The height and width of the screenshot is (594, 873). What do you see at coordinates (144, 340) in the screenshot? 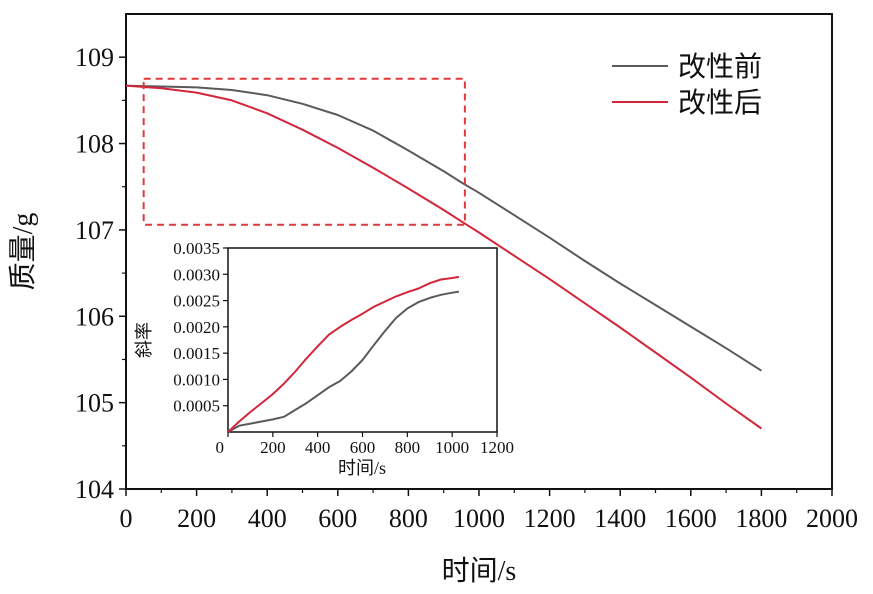
I see `inset-y-axis-title: 斜率` at bounding box center [144, 340].